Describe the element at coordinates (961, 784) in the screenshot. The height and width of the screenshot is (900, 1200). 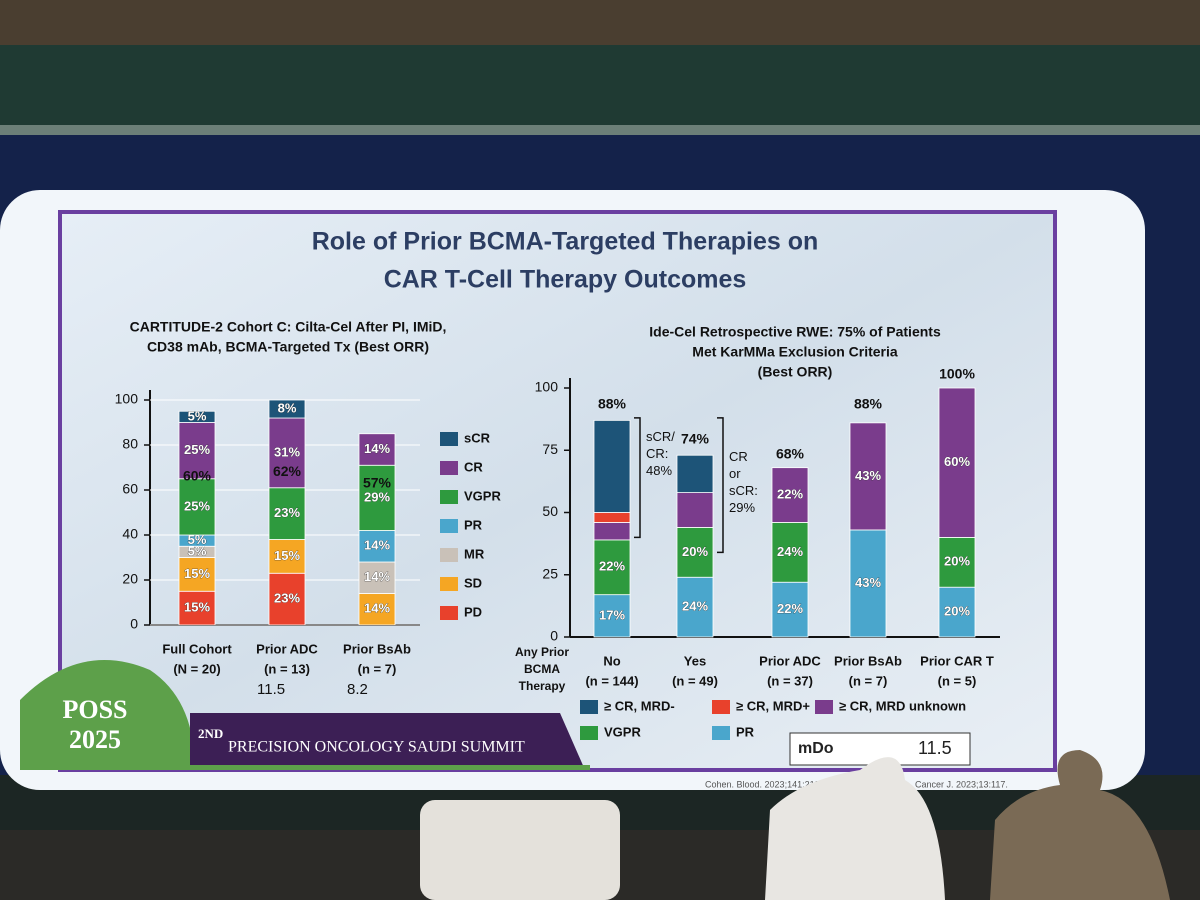
I see `citation: Cancer J. 2023;13:117.` at that location.